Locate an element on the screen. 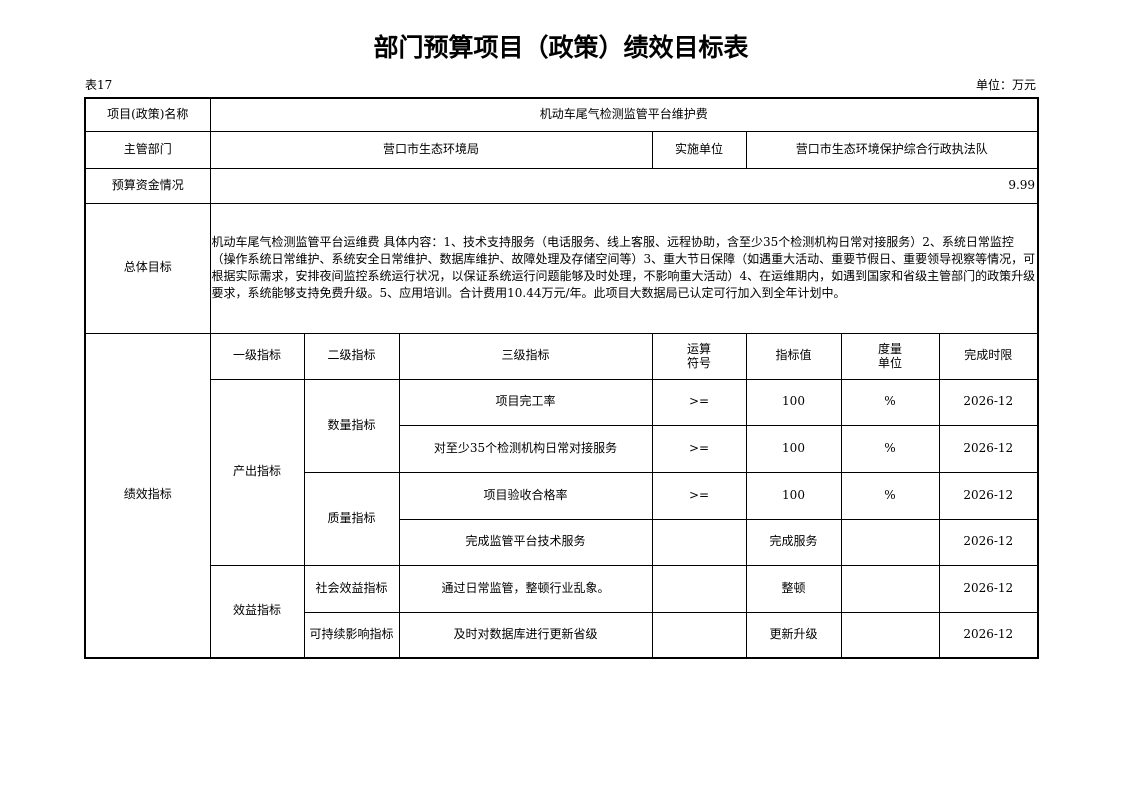 The width and height of the screenshot is (1122, 793). header-unit: 度量 单位 is located at coordinates (890, 356).